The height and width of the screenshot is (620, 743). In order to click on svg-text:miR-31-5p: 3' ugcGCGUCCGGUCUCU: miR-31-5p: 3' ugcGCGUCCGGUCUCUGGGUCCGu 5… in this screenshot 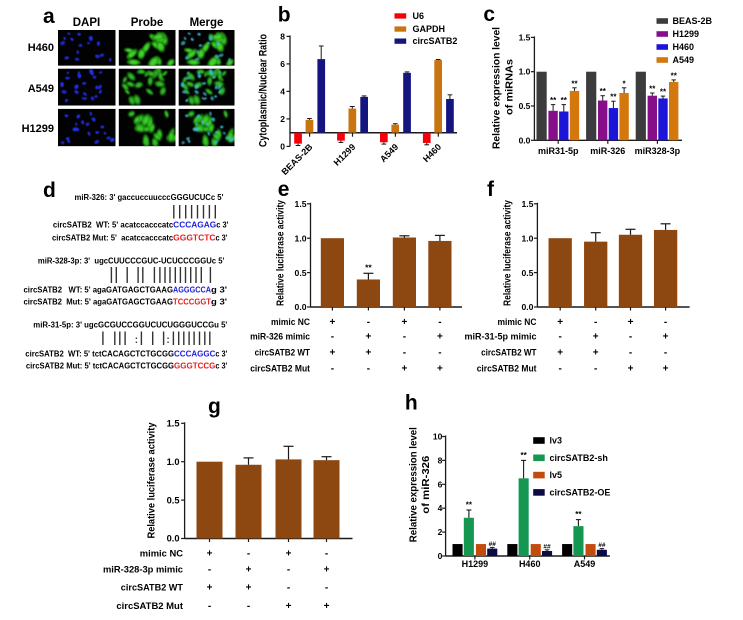, I will do `click(130, 325)`.